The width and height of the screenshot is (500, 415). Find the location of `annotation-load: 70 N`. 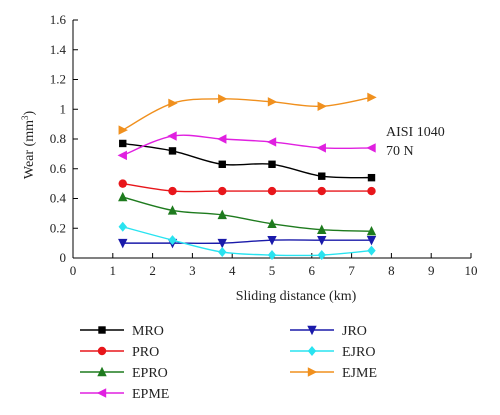

annotation-load: 70 N is located at coordinates (400, 151).